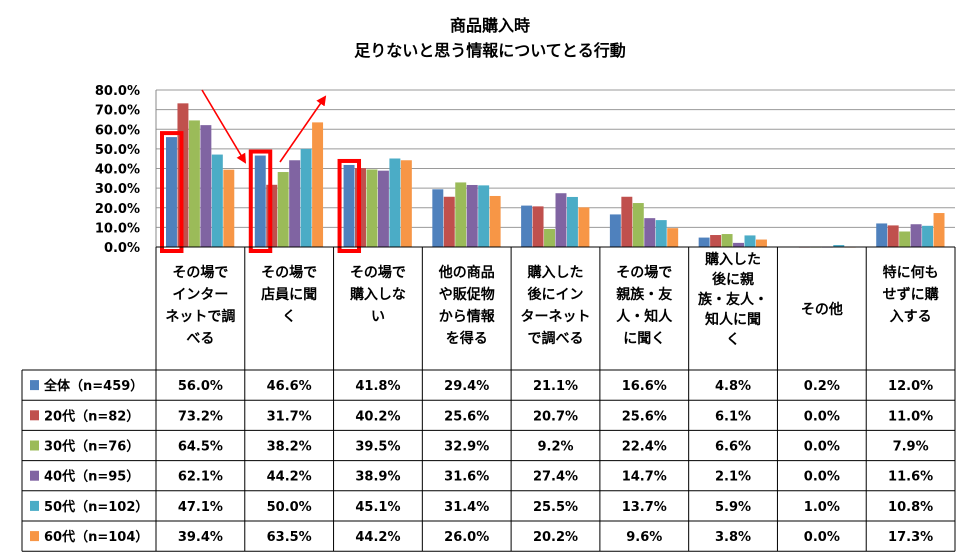 The width and height of the screenshot is (971, 552). Describe the element at coordinates (200, 386) in the screenshot. I see `table-cell: 56.0%` at that location.